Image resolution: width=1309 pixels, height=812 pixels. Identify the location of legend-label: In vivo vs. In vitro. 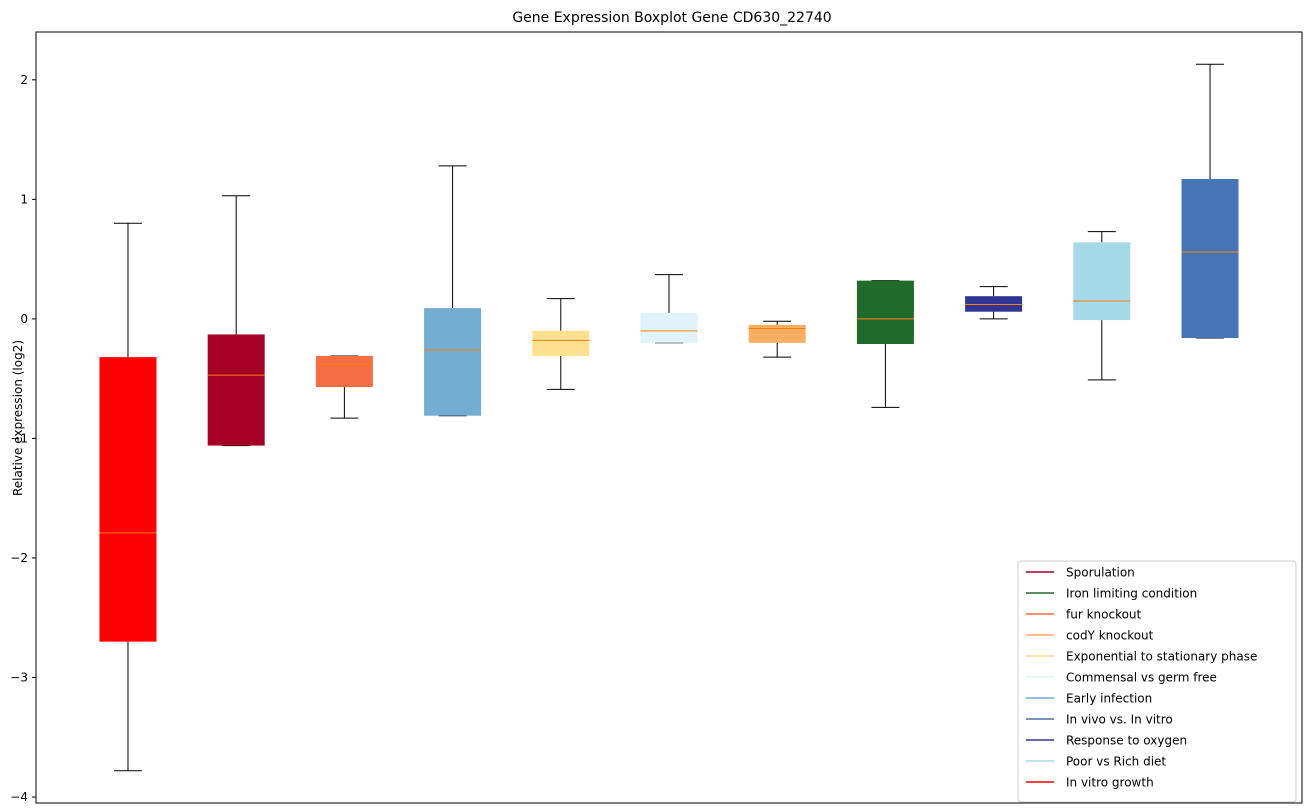
(1119, 720).